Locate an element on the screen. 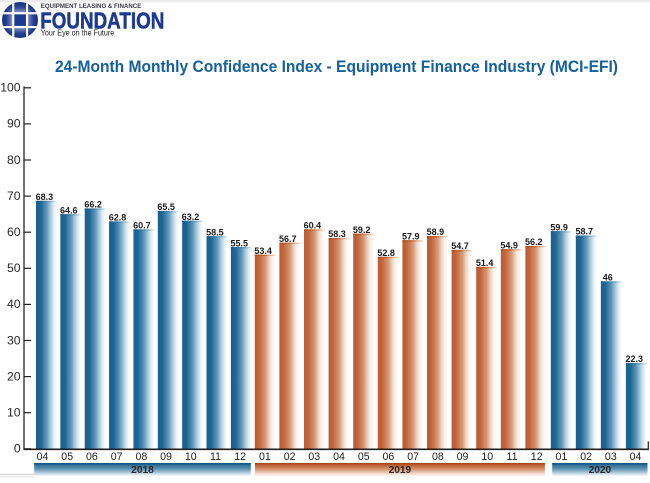  svg-text: 2020 is located at coordinates (600, 470).